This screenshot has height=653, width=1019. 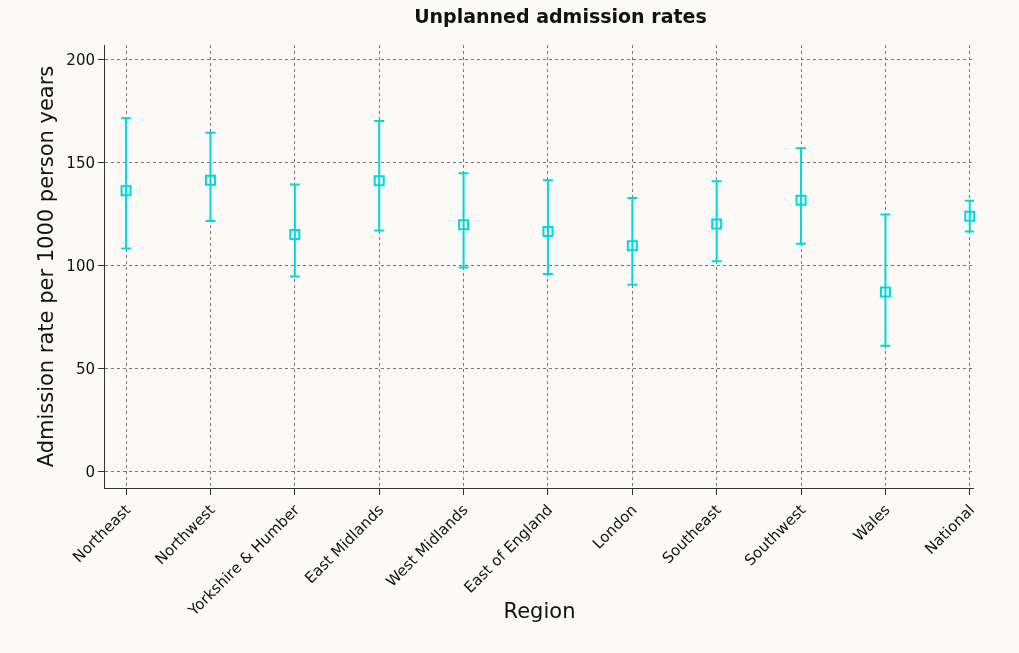 What do you see at coordinates (560, 16) in the screenshot?
I see `chart-title: Unplanned admission rates` at bounding box center [560, 16].